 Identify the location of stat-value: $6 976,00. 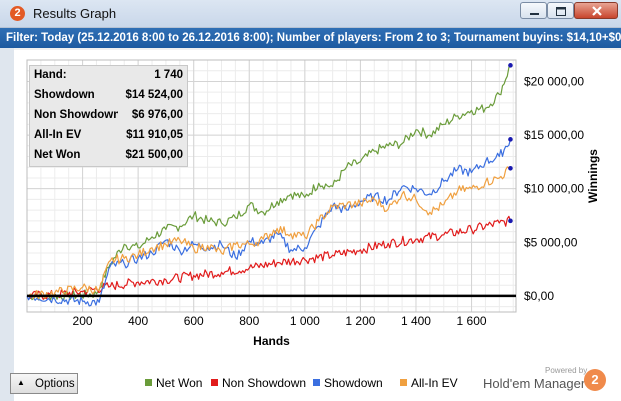
(157, 115).